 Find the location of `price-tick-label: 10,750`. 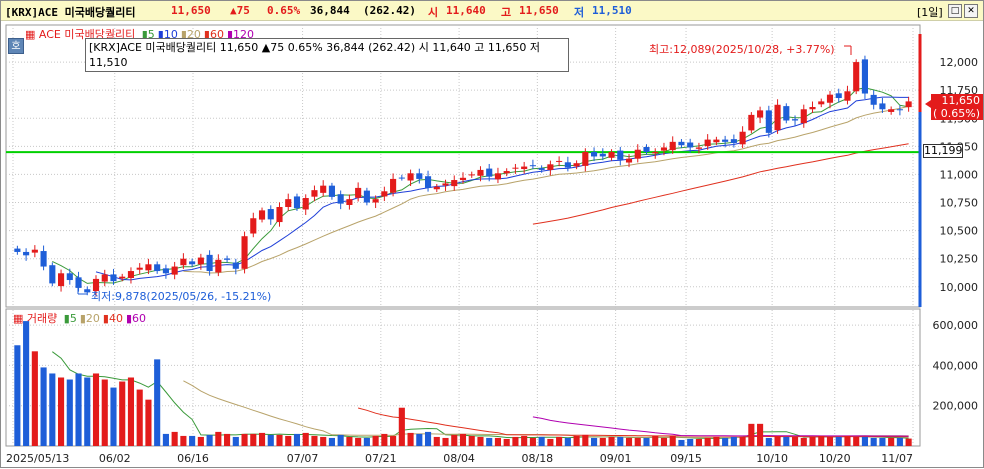

price-tick-label: 10,750 is located at coordinates (959, 203).